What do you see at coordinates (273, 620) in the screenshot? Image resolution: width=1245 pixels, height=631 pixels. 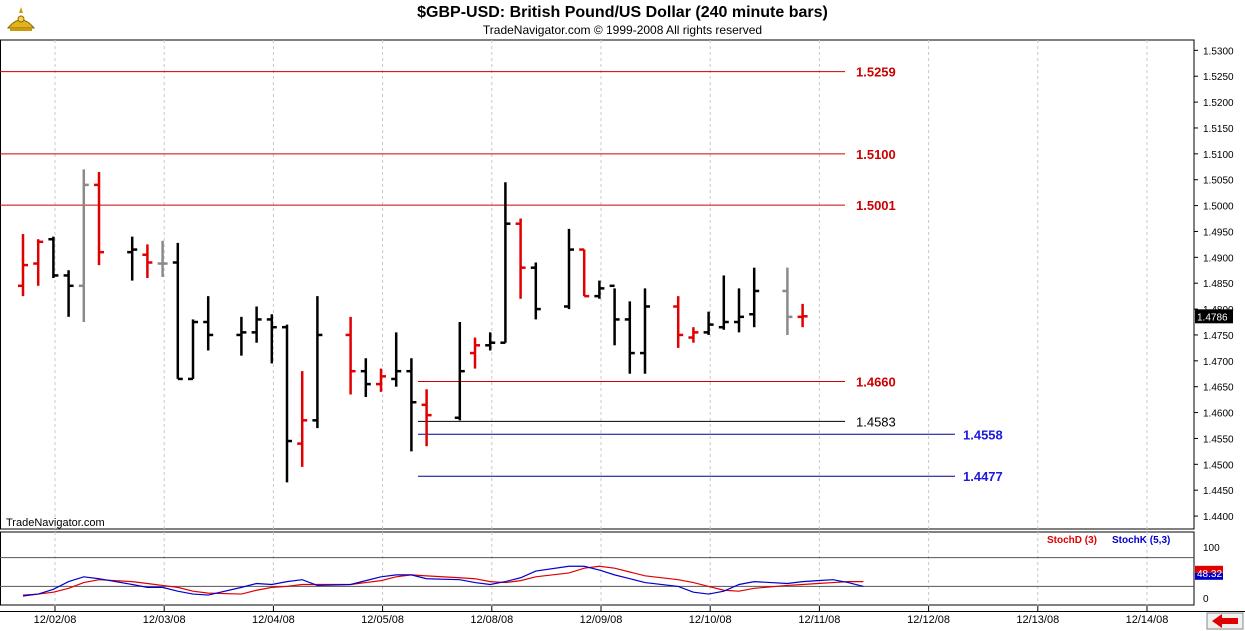 I see `date-tick-label: 12/04/08` at bounding box center [273, 620].